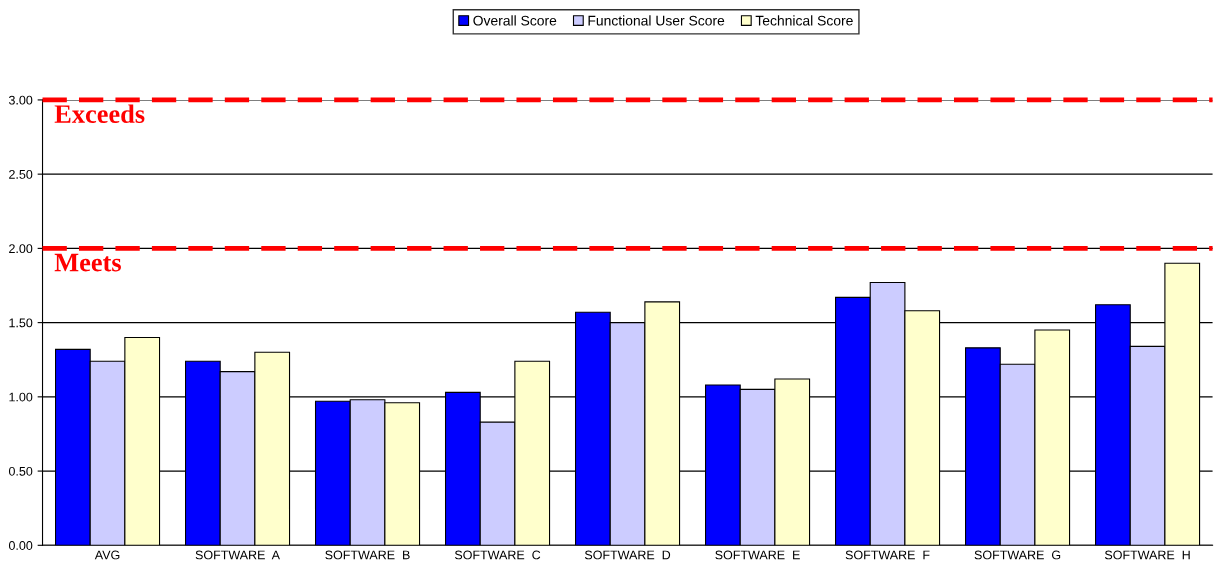 Image resolution: width=1215 pixels, height=571 pixels. I want to click on x-tick-label: SOFTWARE D, so click(627, 555).